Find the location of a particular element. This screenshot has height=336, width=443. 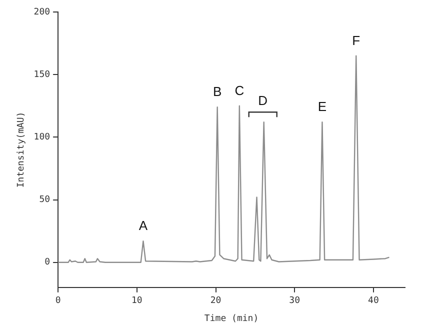

annotation: D is located at coordinates (263, 100).